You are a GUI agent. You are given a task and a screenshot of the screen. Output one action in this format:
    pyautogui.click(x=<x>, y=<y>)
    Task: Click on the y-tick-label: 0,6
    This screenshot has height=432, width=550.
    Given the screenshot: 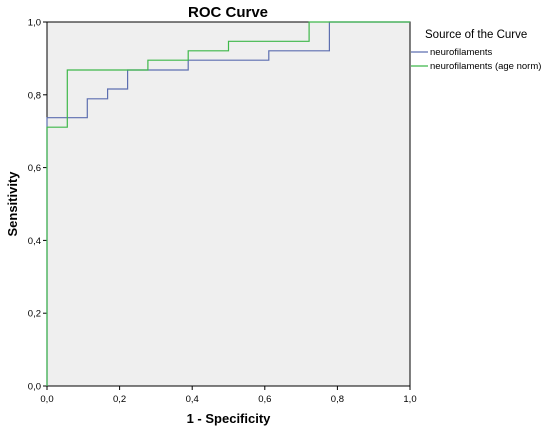 What is the action you would take?
    pyautogui.click(x=34, y=168)
    